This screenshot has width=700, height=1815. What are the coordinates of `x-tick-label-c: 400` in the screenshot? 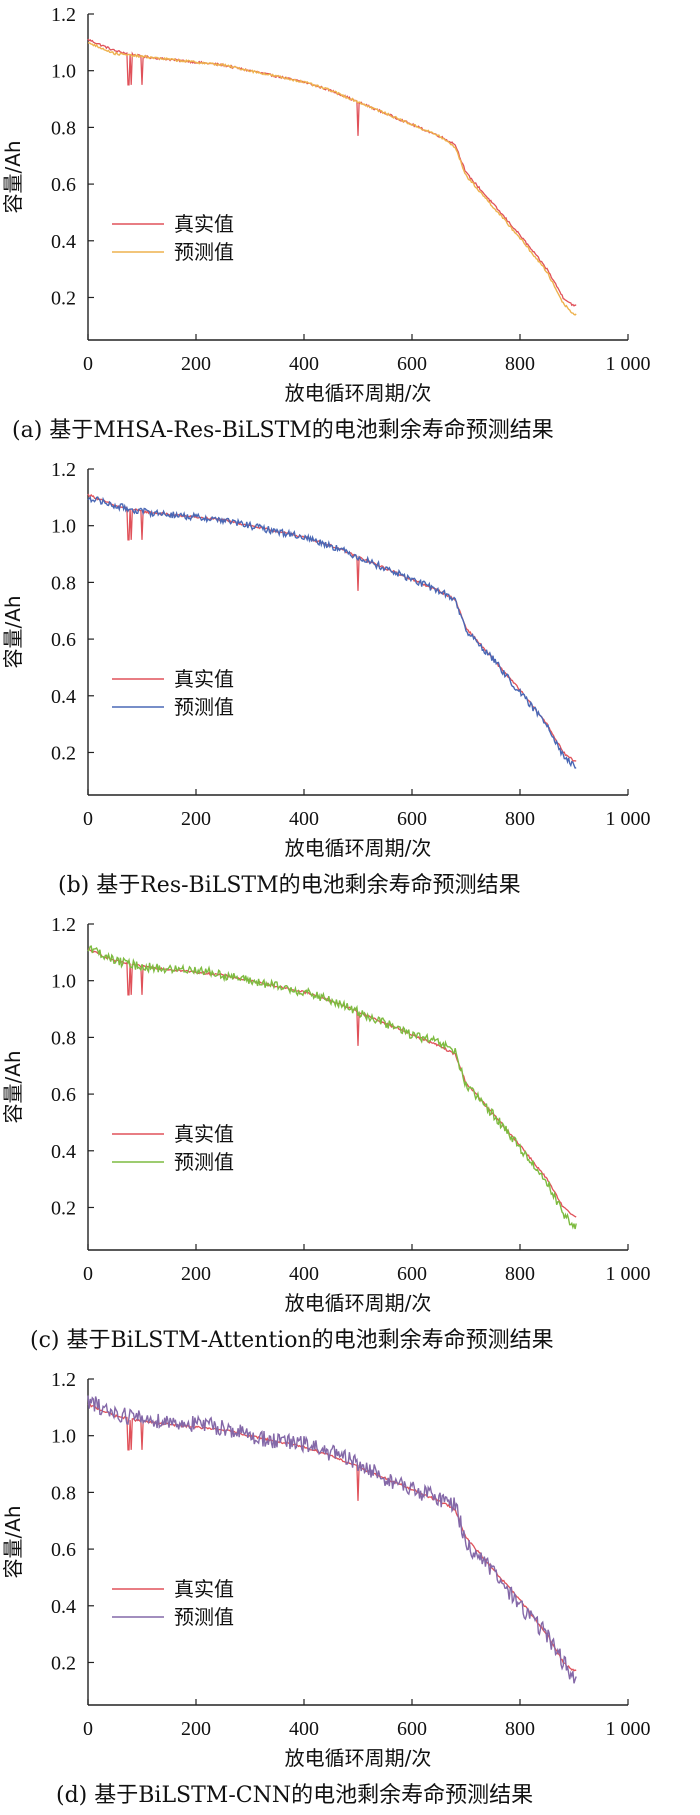 It's located at (304, 1274).